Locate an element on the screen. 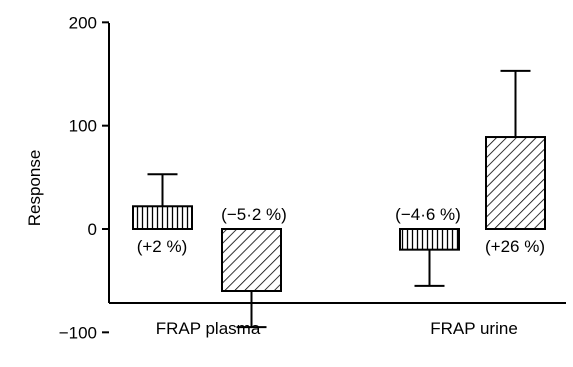 The width and height of the screenshot is (573, 367). bar-annotation: (−4·6 %) is located at coordinates (428, 214).